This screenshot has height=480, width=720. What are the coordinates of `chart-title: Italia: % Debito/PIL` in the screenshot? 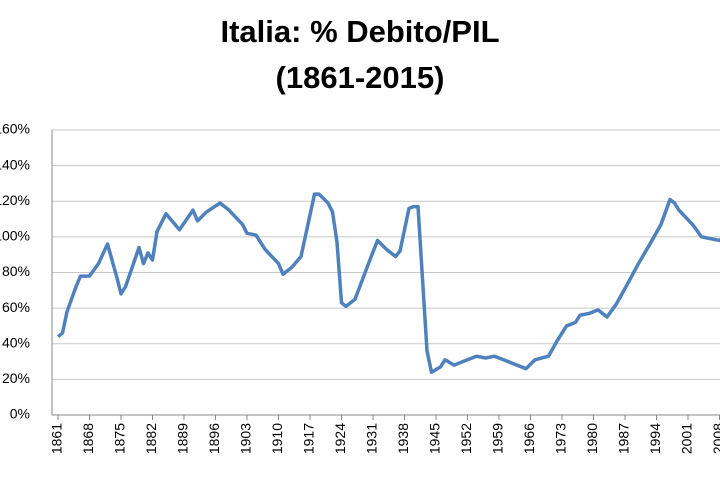 It's located at (359, 31).